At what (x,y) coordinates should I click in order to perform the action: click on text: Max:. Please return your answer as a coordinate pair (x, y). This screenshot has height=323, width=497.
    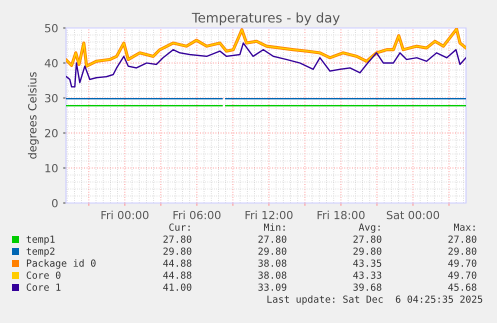
    Looking at the image, I should click on (464, 227).